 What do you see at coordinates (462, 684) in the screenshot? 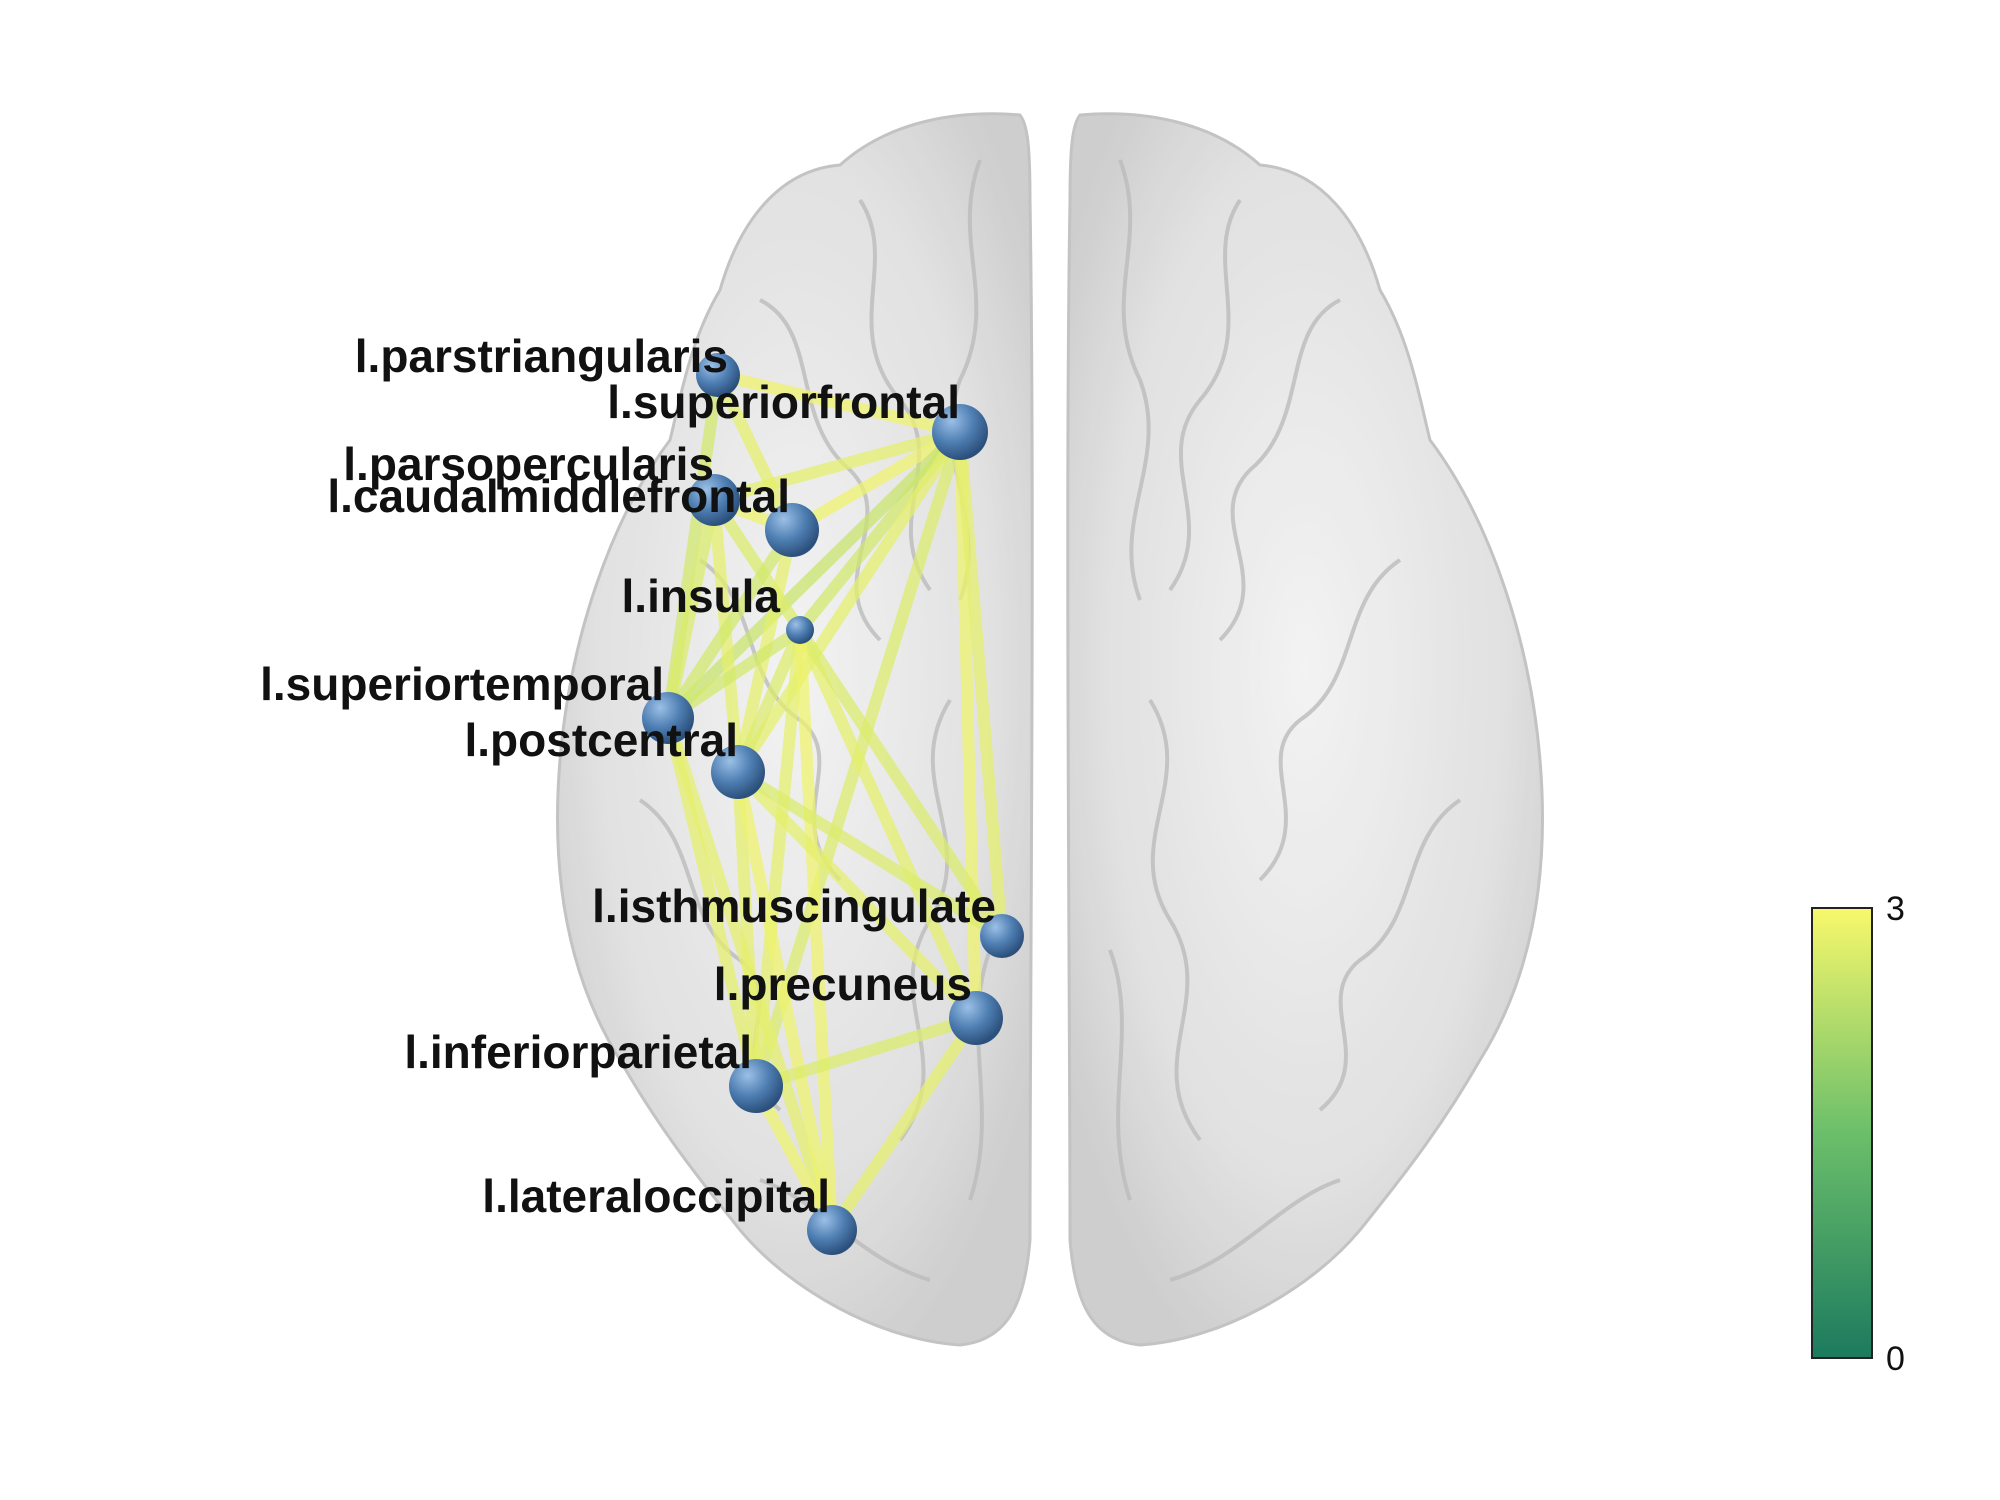
I see `label-superiortemporal: l.superiortemporal` at bounding box center [462, 684].